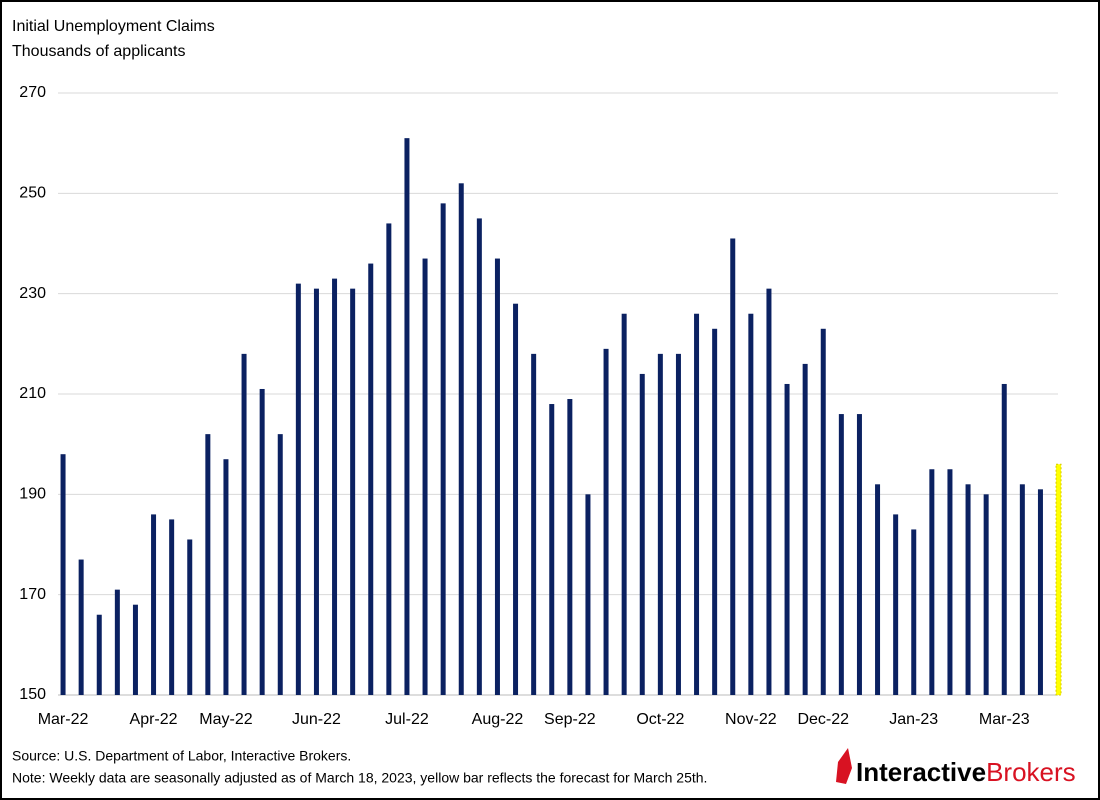  I want to click on x-tick-label: Jul-22, so click(407, 719).